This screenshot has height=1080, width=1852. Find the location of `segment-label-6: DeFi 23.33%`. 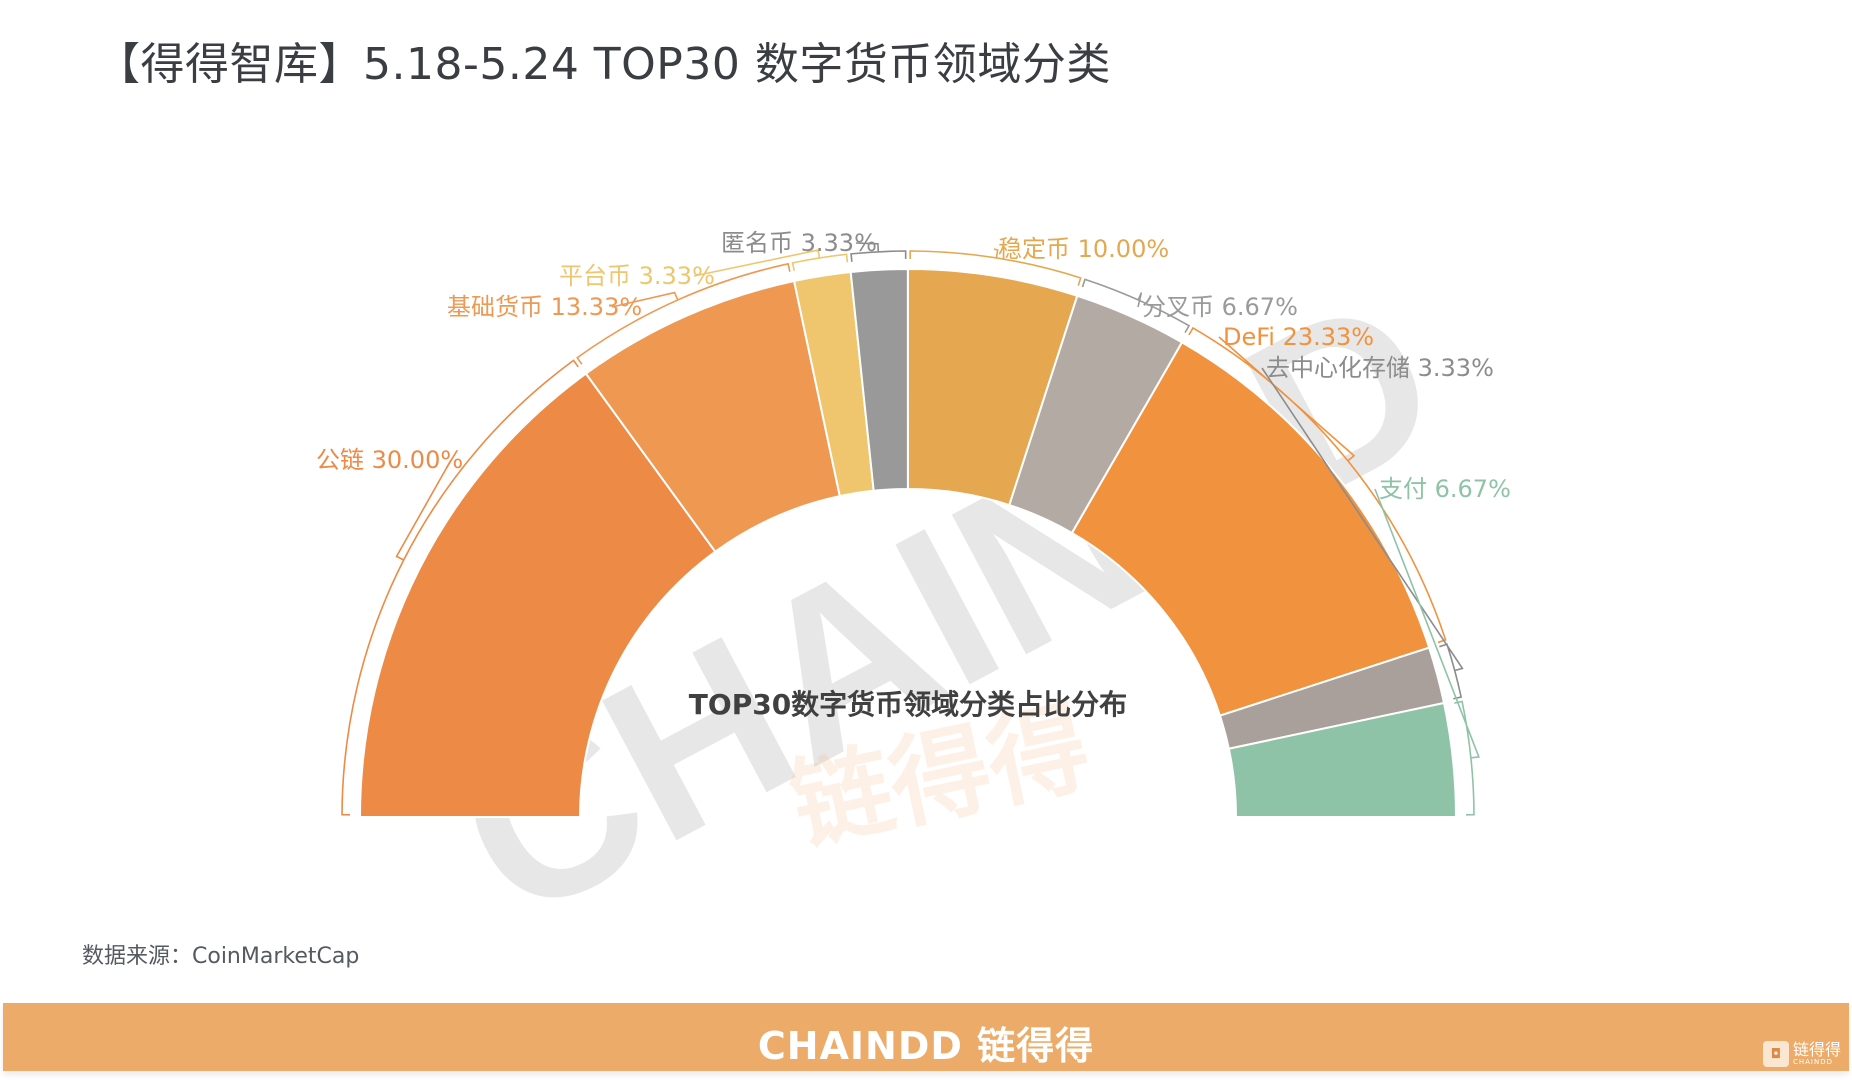

segment-label-6: DeFi 23.33% is located at coordinates (1298, 337).